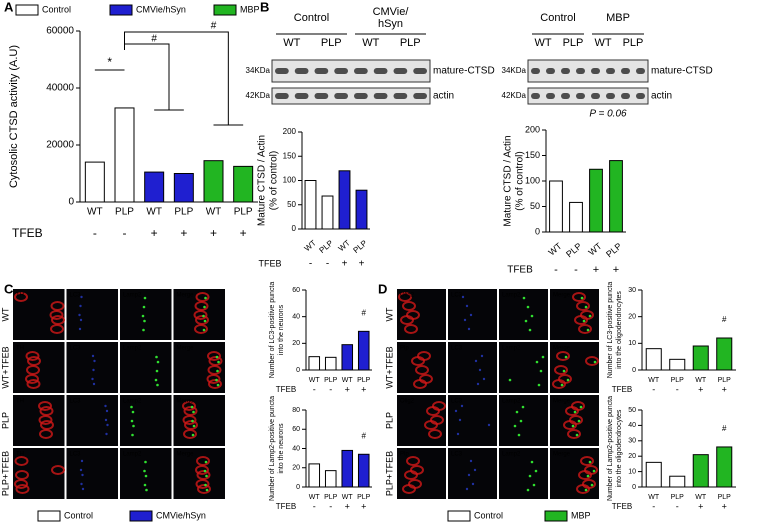  I want to click on lane-label: WT, so click(370, 43).